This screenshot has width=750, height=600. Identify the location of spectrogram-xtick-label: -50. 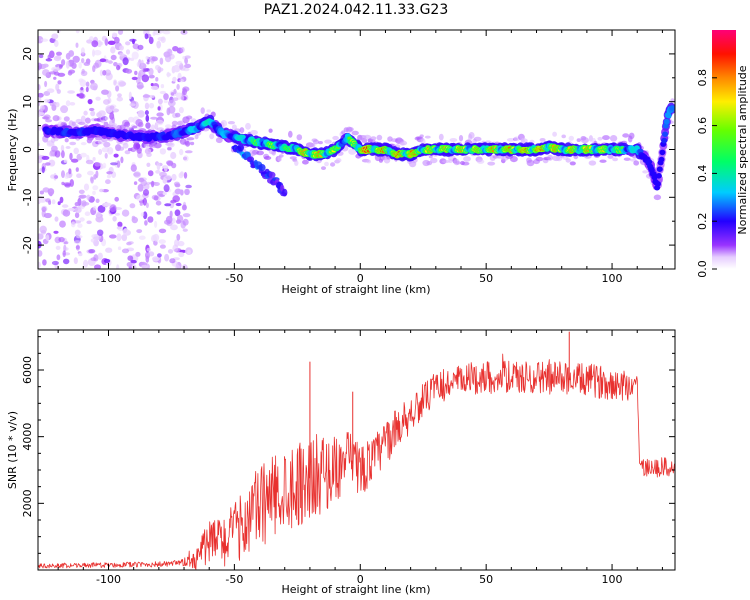
(234, 278).